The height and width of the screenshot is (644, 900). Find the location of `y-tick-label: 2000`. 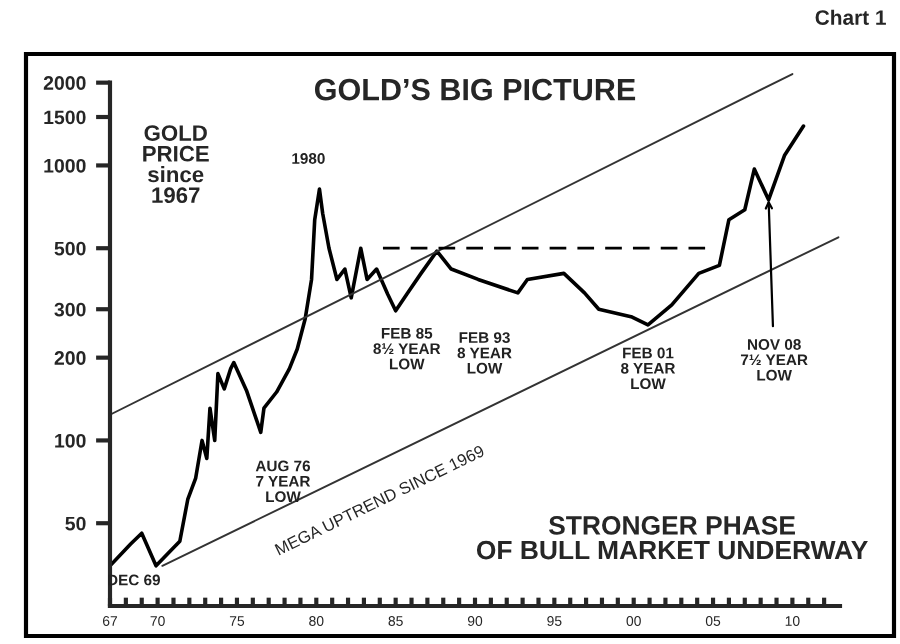

y-tick-label: 2000 is located at coordinates (64, 83).